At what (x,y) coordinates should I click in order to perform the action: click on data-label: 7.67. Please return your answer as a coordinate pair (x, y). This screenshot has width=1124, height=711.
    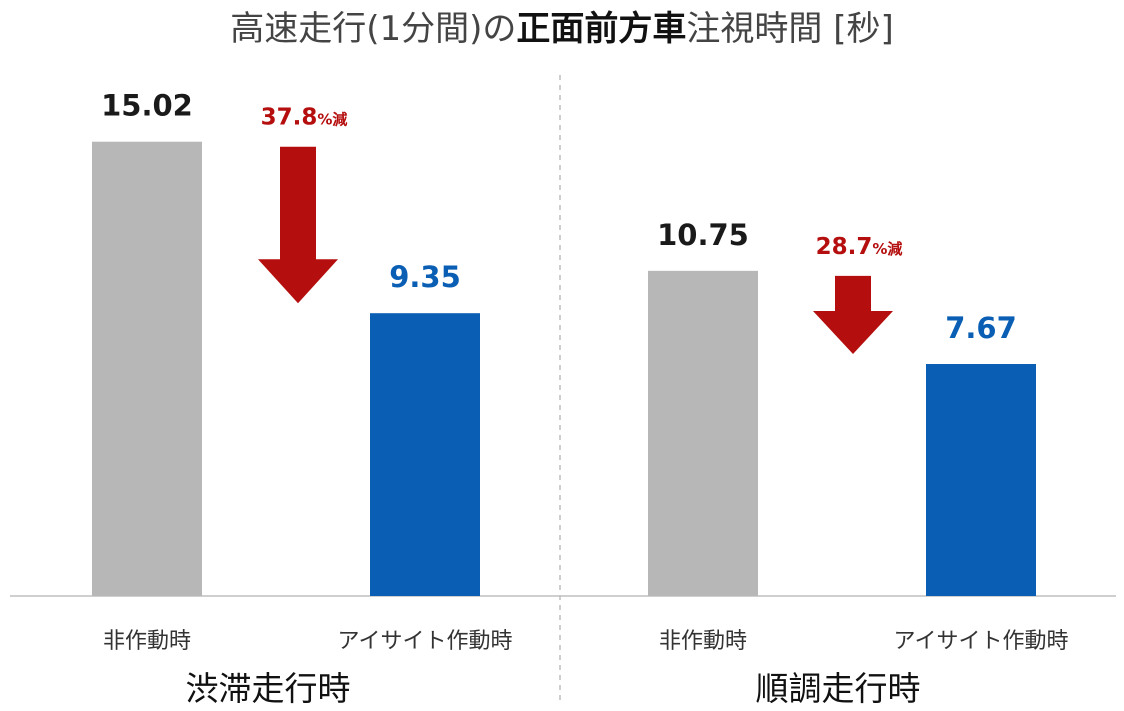
    Looking at the image, I should click on (981, 328).